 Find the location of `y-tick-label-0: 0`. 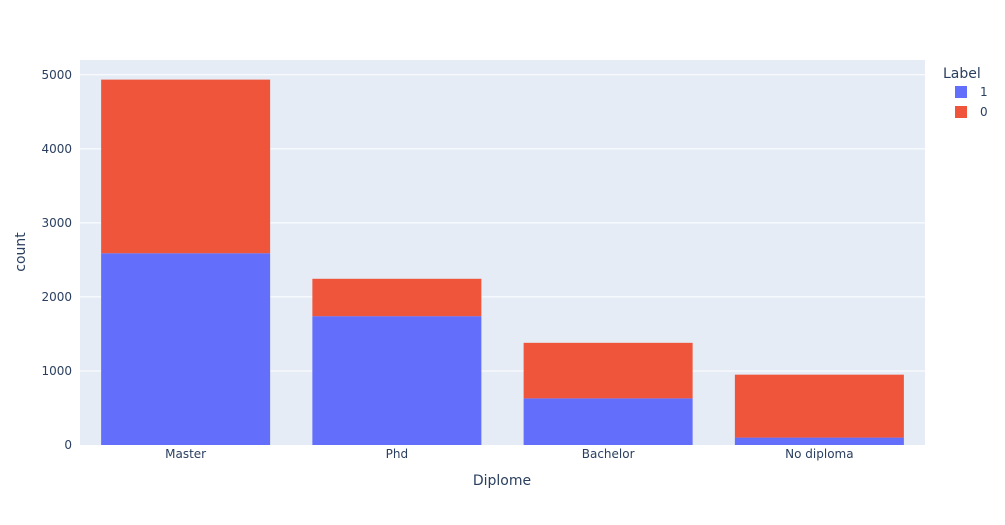

y-tick-label-0: 0 is located at coordinates (68, 445).